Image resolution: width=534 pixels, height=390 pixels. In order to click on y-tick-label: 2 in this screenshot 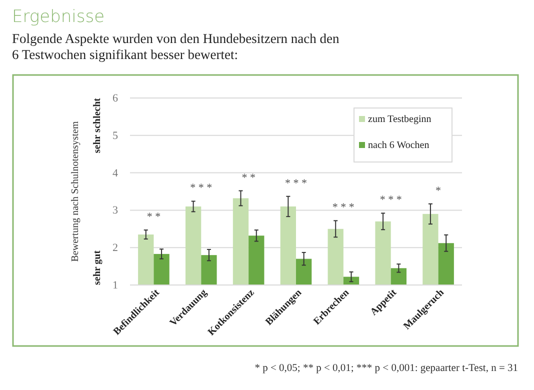, I will do `click(115, 248)`.